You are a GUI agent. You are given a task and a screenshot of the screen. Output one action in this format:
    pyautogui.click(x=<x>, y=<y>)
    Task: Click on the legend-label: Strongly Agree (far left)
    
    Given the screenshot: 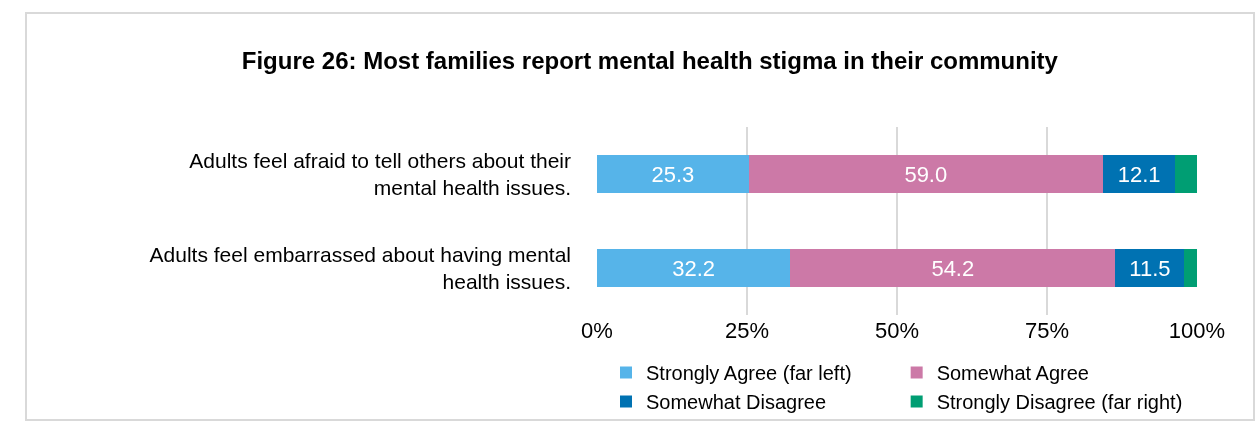 What is the action you would take?
    pyautogui.click(x=749, y=373)
    